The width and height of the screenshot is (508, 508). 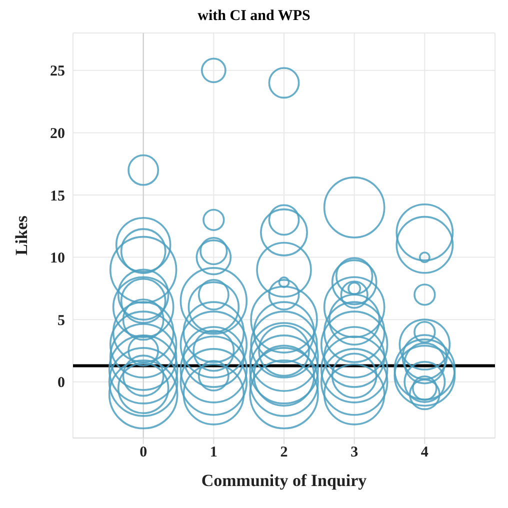 I want to click on x-tick-label: 0, so click(x=144, y=452).